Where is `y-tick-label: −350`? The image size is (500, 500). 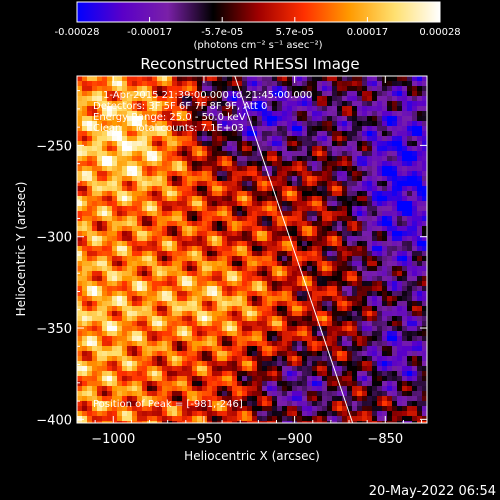
y-tick-label: −350 is located at coordinates (54, 329).